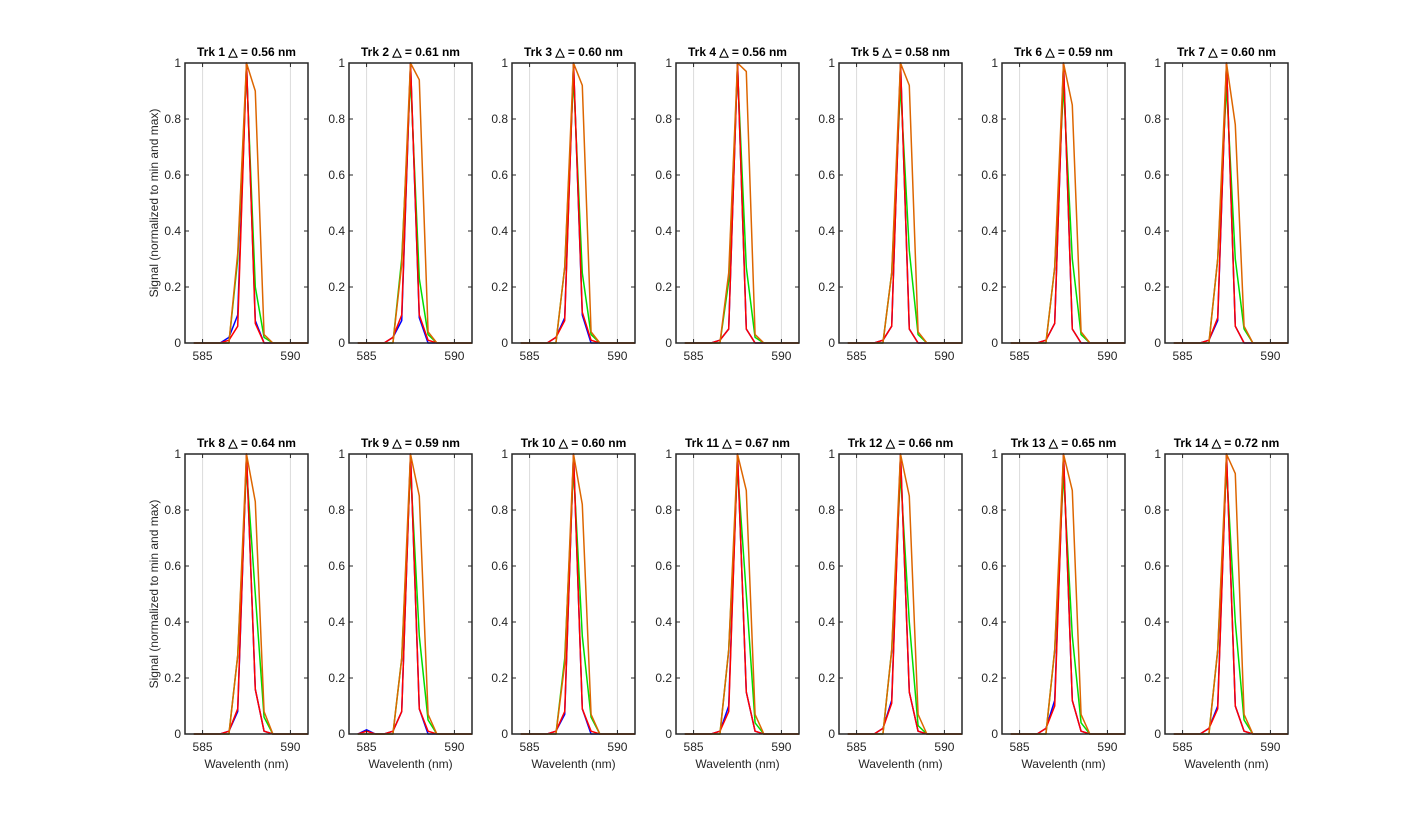  What do you see at coordinates (154, 594) in the screenshot?
I see `y-axis-label-row2: Signal (normalized to min and max)` at bounding box center [154, 594].